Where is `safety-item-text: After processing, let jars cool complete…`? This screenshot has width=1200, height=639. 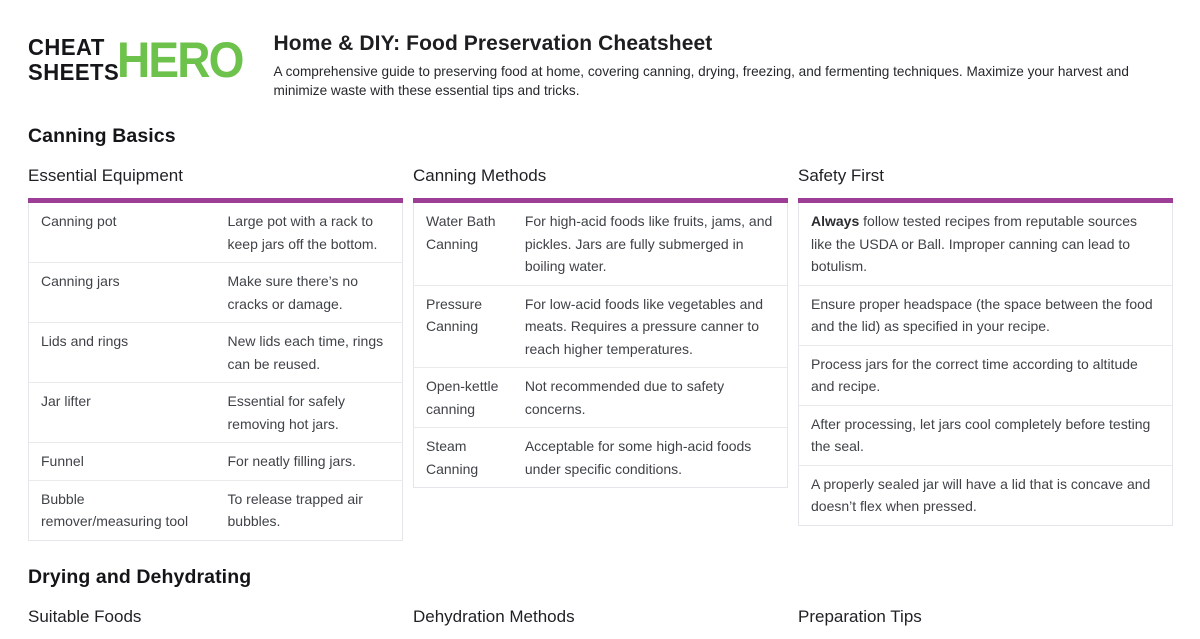 safety-item-text: After processing, let jars cool complete… is located at coordinates (981, 435).